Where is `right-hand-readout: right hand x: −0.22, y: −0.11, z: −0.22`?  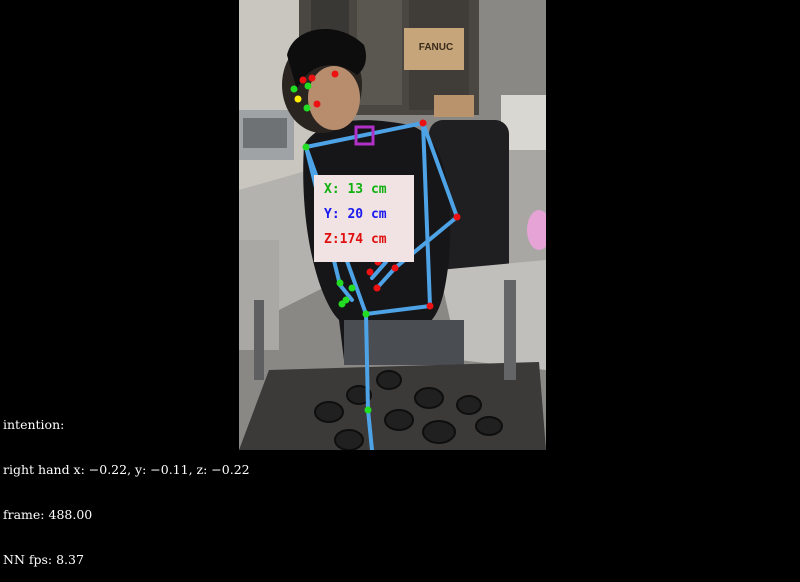
right-hand-readout: right hand x: −0.22, y: −0.11, z: −0.22 is located at coordinates (126, 469).